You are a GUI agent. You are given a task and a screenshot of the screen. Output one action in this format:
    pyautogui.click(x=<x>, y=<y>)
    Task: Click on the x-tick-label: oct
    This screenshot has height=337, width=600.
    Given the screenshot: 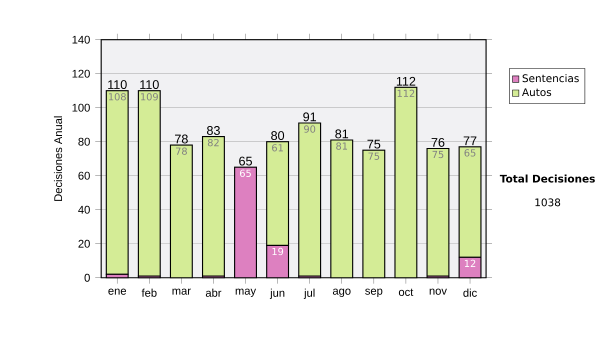 What is the action you would take?
    pyautogui.click(x=406, y=292)
    